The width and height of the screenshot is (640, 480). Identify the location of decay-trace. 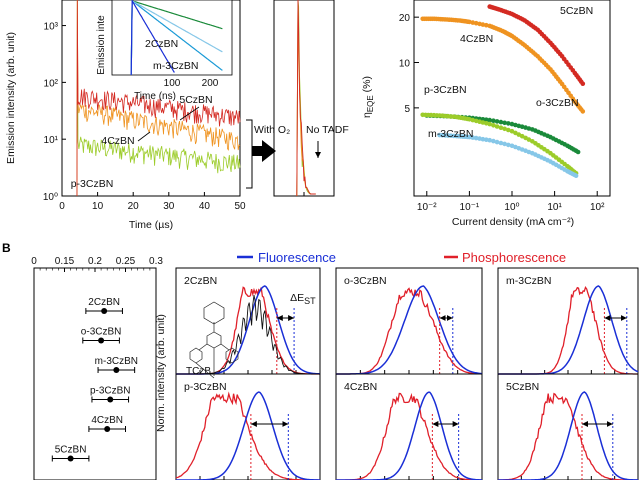
(158, 98).